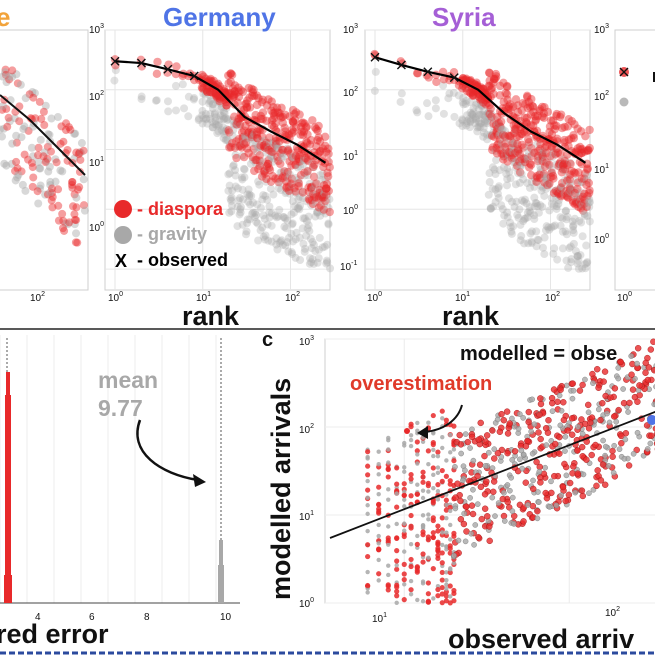 The height and width of the screenshot is (655, 655). I want to click on c-ytick: 103, so click(306, 341).